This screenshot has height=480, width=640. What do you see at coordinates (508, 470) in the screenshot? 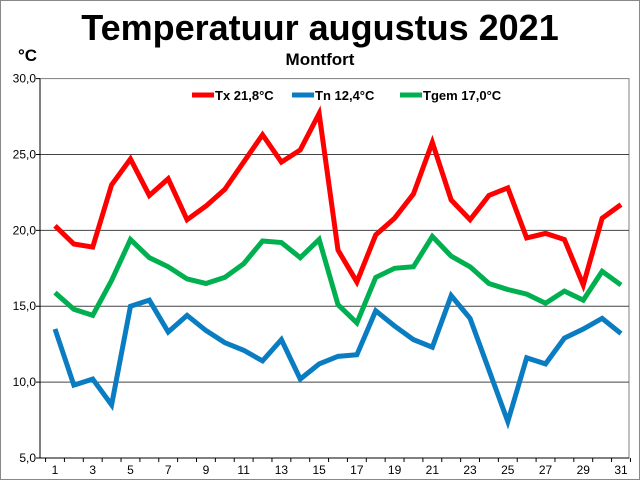
I see `x-tick-label: 25` at bounding box center [508, 470].